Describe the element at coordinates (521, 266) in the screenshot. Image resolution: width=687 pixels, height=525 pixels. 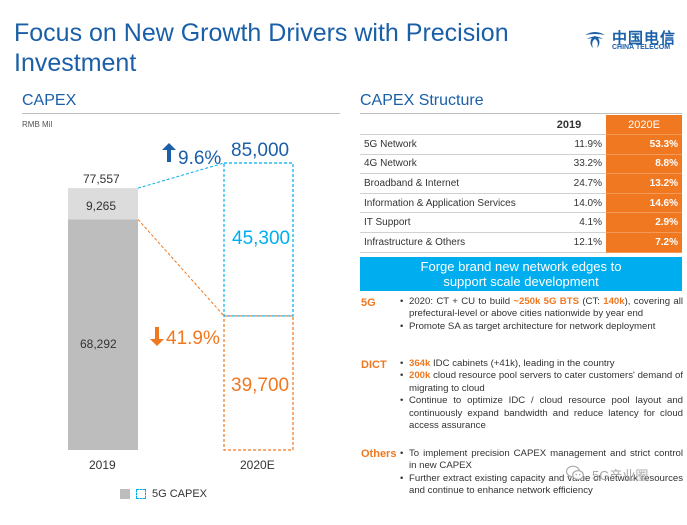
I see `forge-banner-line1: Forge brand new network edges to` at that location.